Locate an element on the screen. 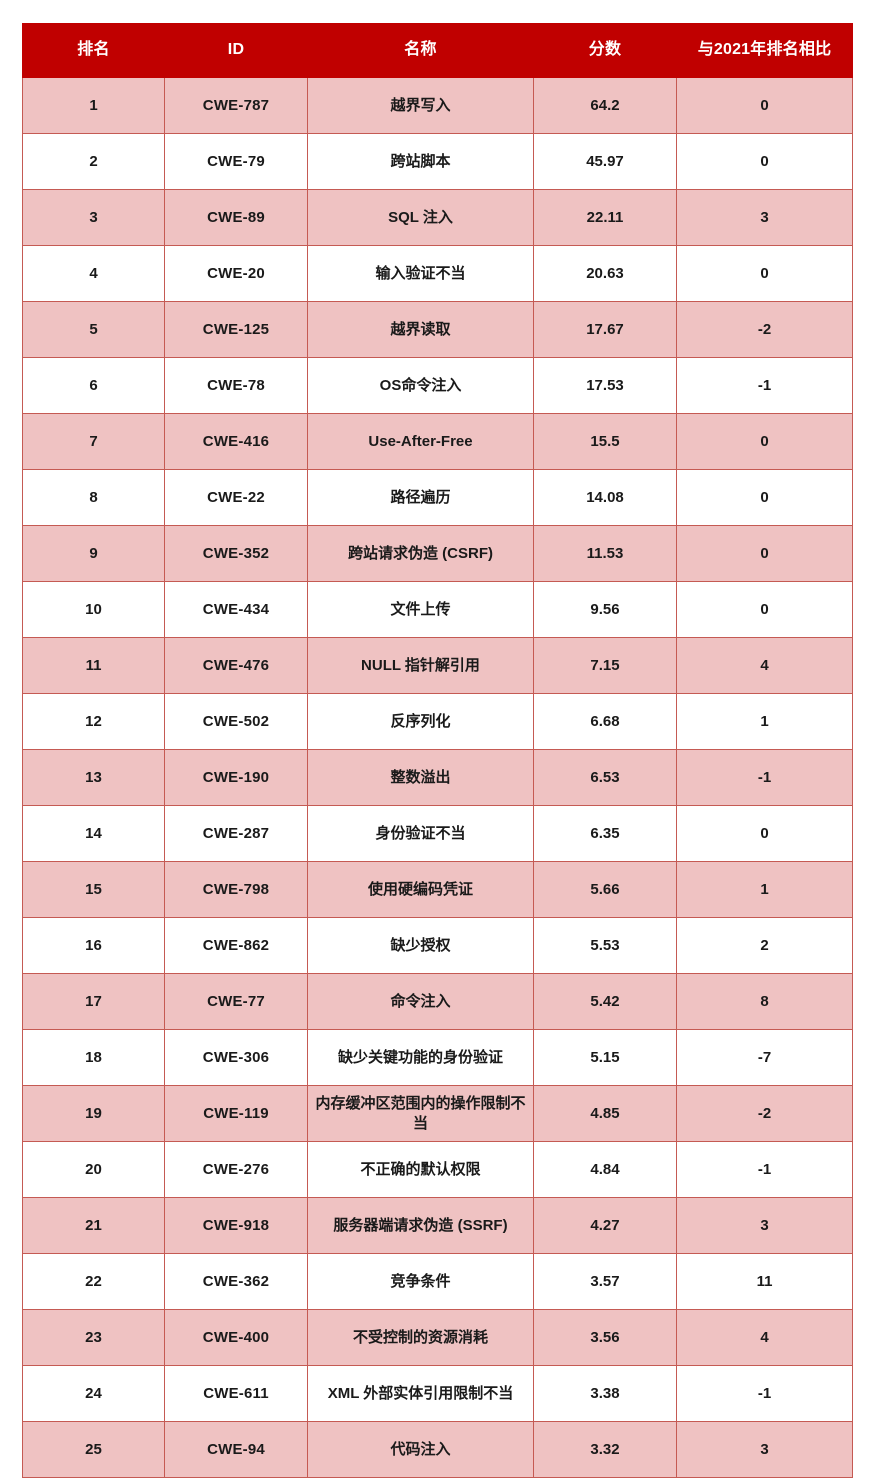  table-row: 12 CWE-502 反序列化 6.68 1 is located at coordinates (437, 721).